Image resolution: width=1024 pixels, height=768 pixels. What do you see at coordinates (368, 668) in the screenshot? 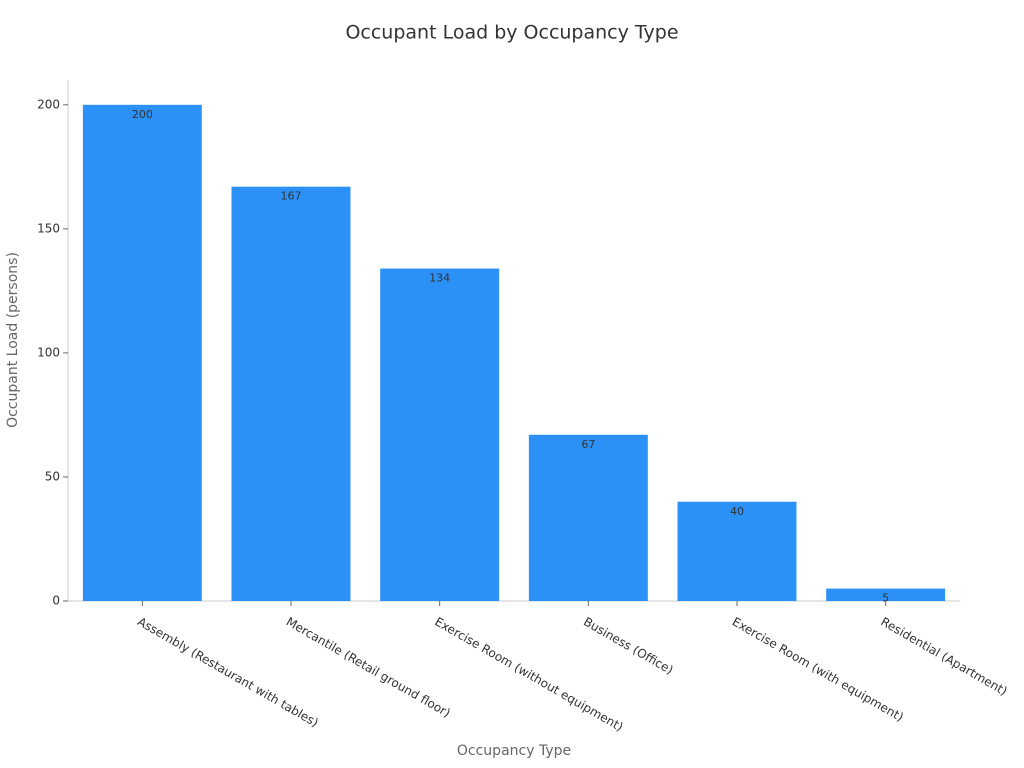
I see `x-tick-label: Mercantile (Retail ground floor)` at bounding box center [368, 668].